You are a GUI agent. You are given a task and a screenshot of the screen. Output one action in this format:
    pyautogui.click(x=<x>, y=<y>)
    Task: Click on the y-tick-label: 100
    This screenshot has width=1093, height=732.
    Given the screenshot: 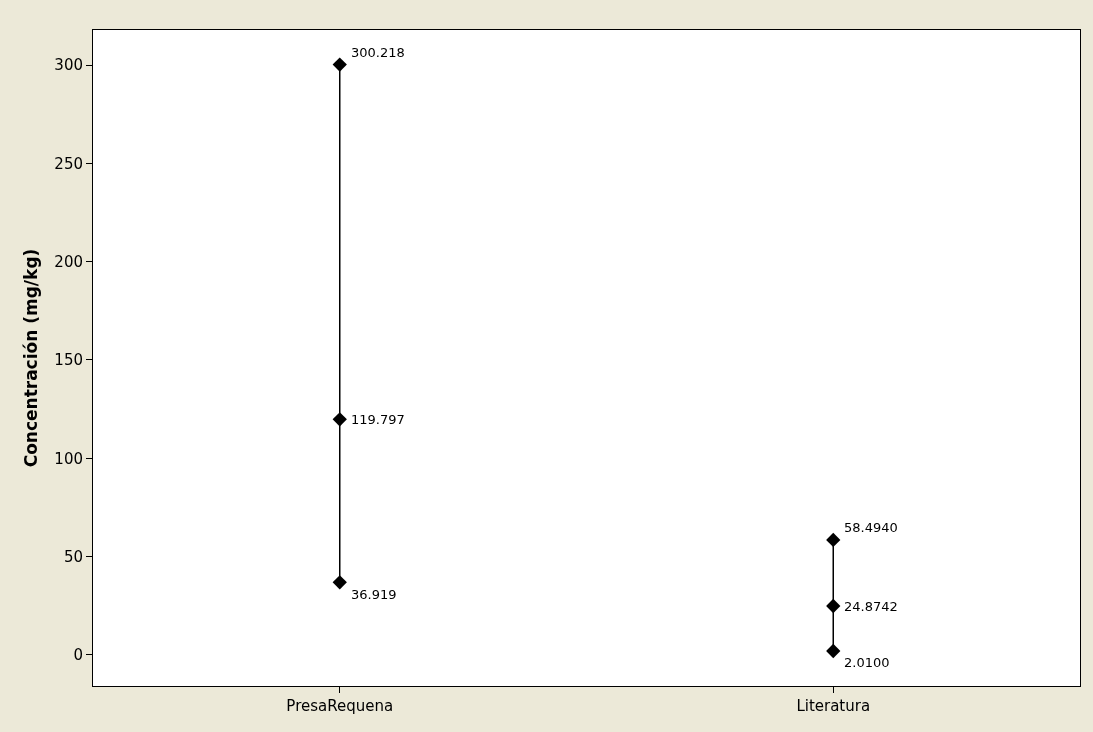 What is the action you would take?
    pyautogui.click(x=68, y=458)
    